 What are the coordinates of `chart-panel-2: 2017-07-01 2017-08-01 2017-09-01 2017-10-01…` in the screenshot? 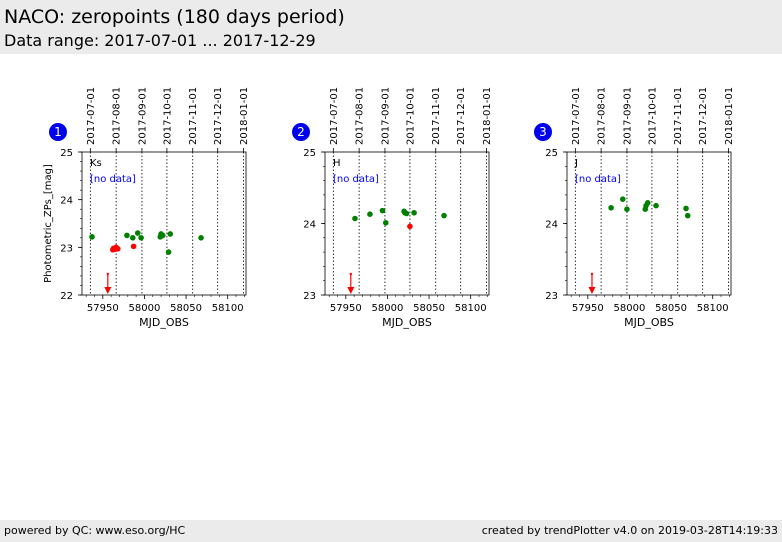 It's located at (392, 208).